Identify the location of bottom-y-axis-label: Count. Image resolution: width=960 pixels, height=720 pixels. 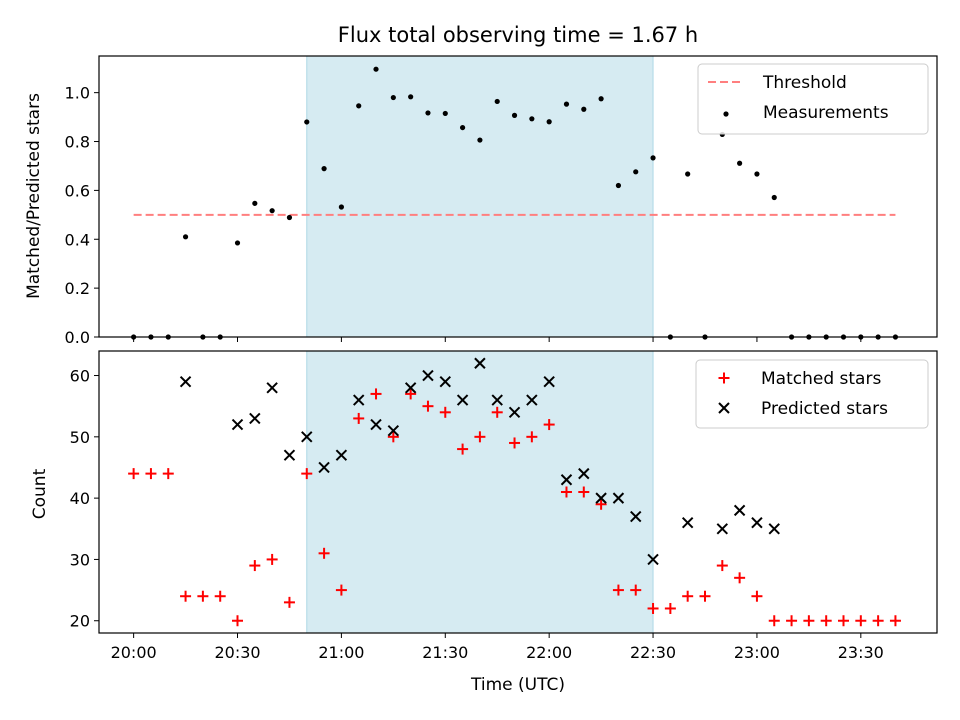
(40, 493).